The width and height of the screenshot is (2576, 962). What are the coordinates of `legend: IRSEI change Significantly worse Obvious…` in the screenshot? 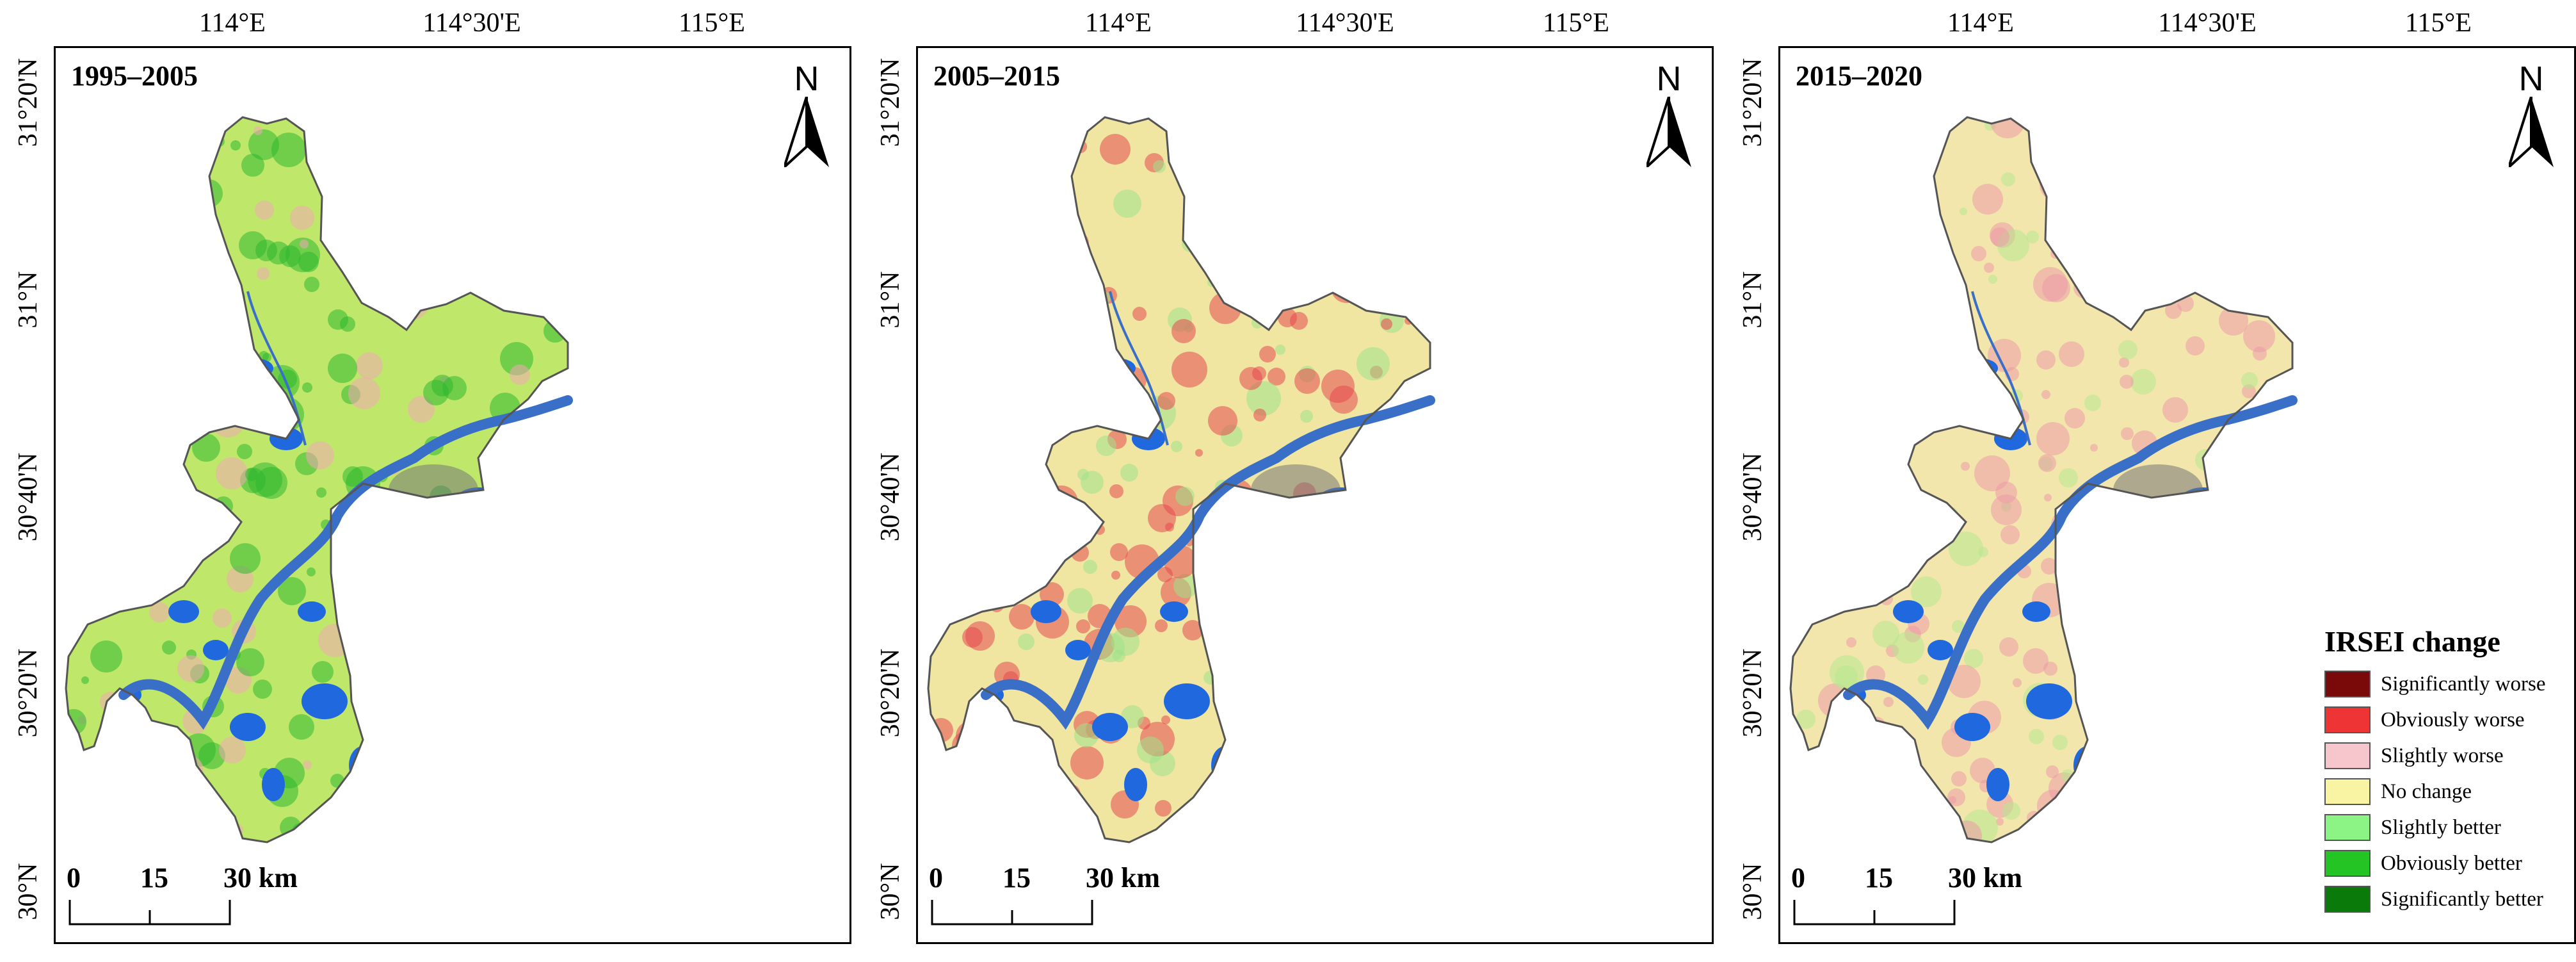 It's located at (2449, 770).